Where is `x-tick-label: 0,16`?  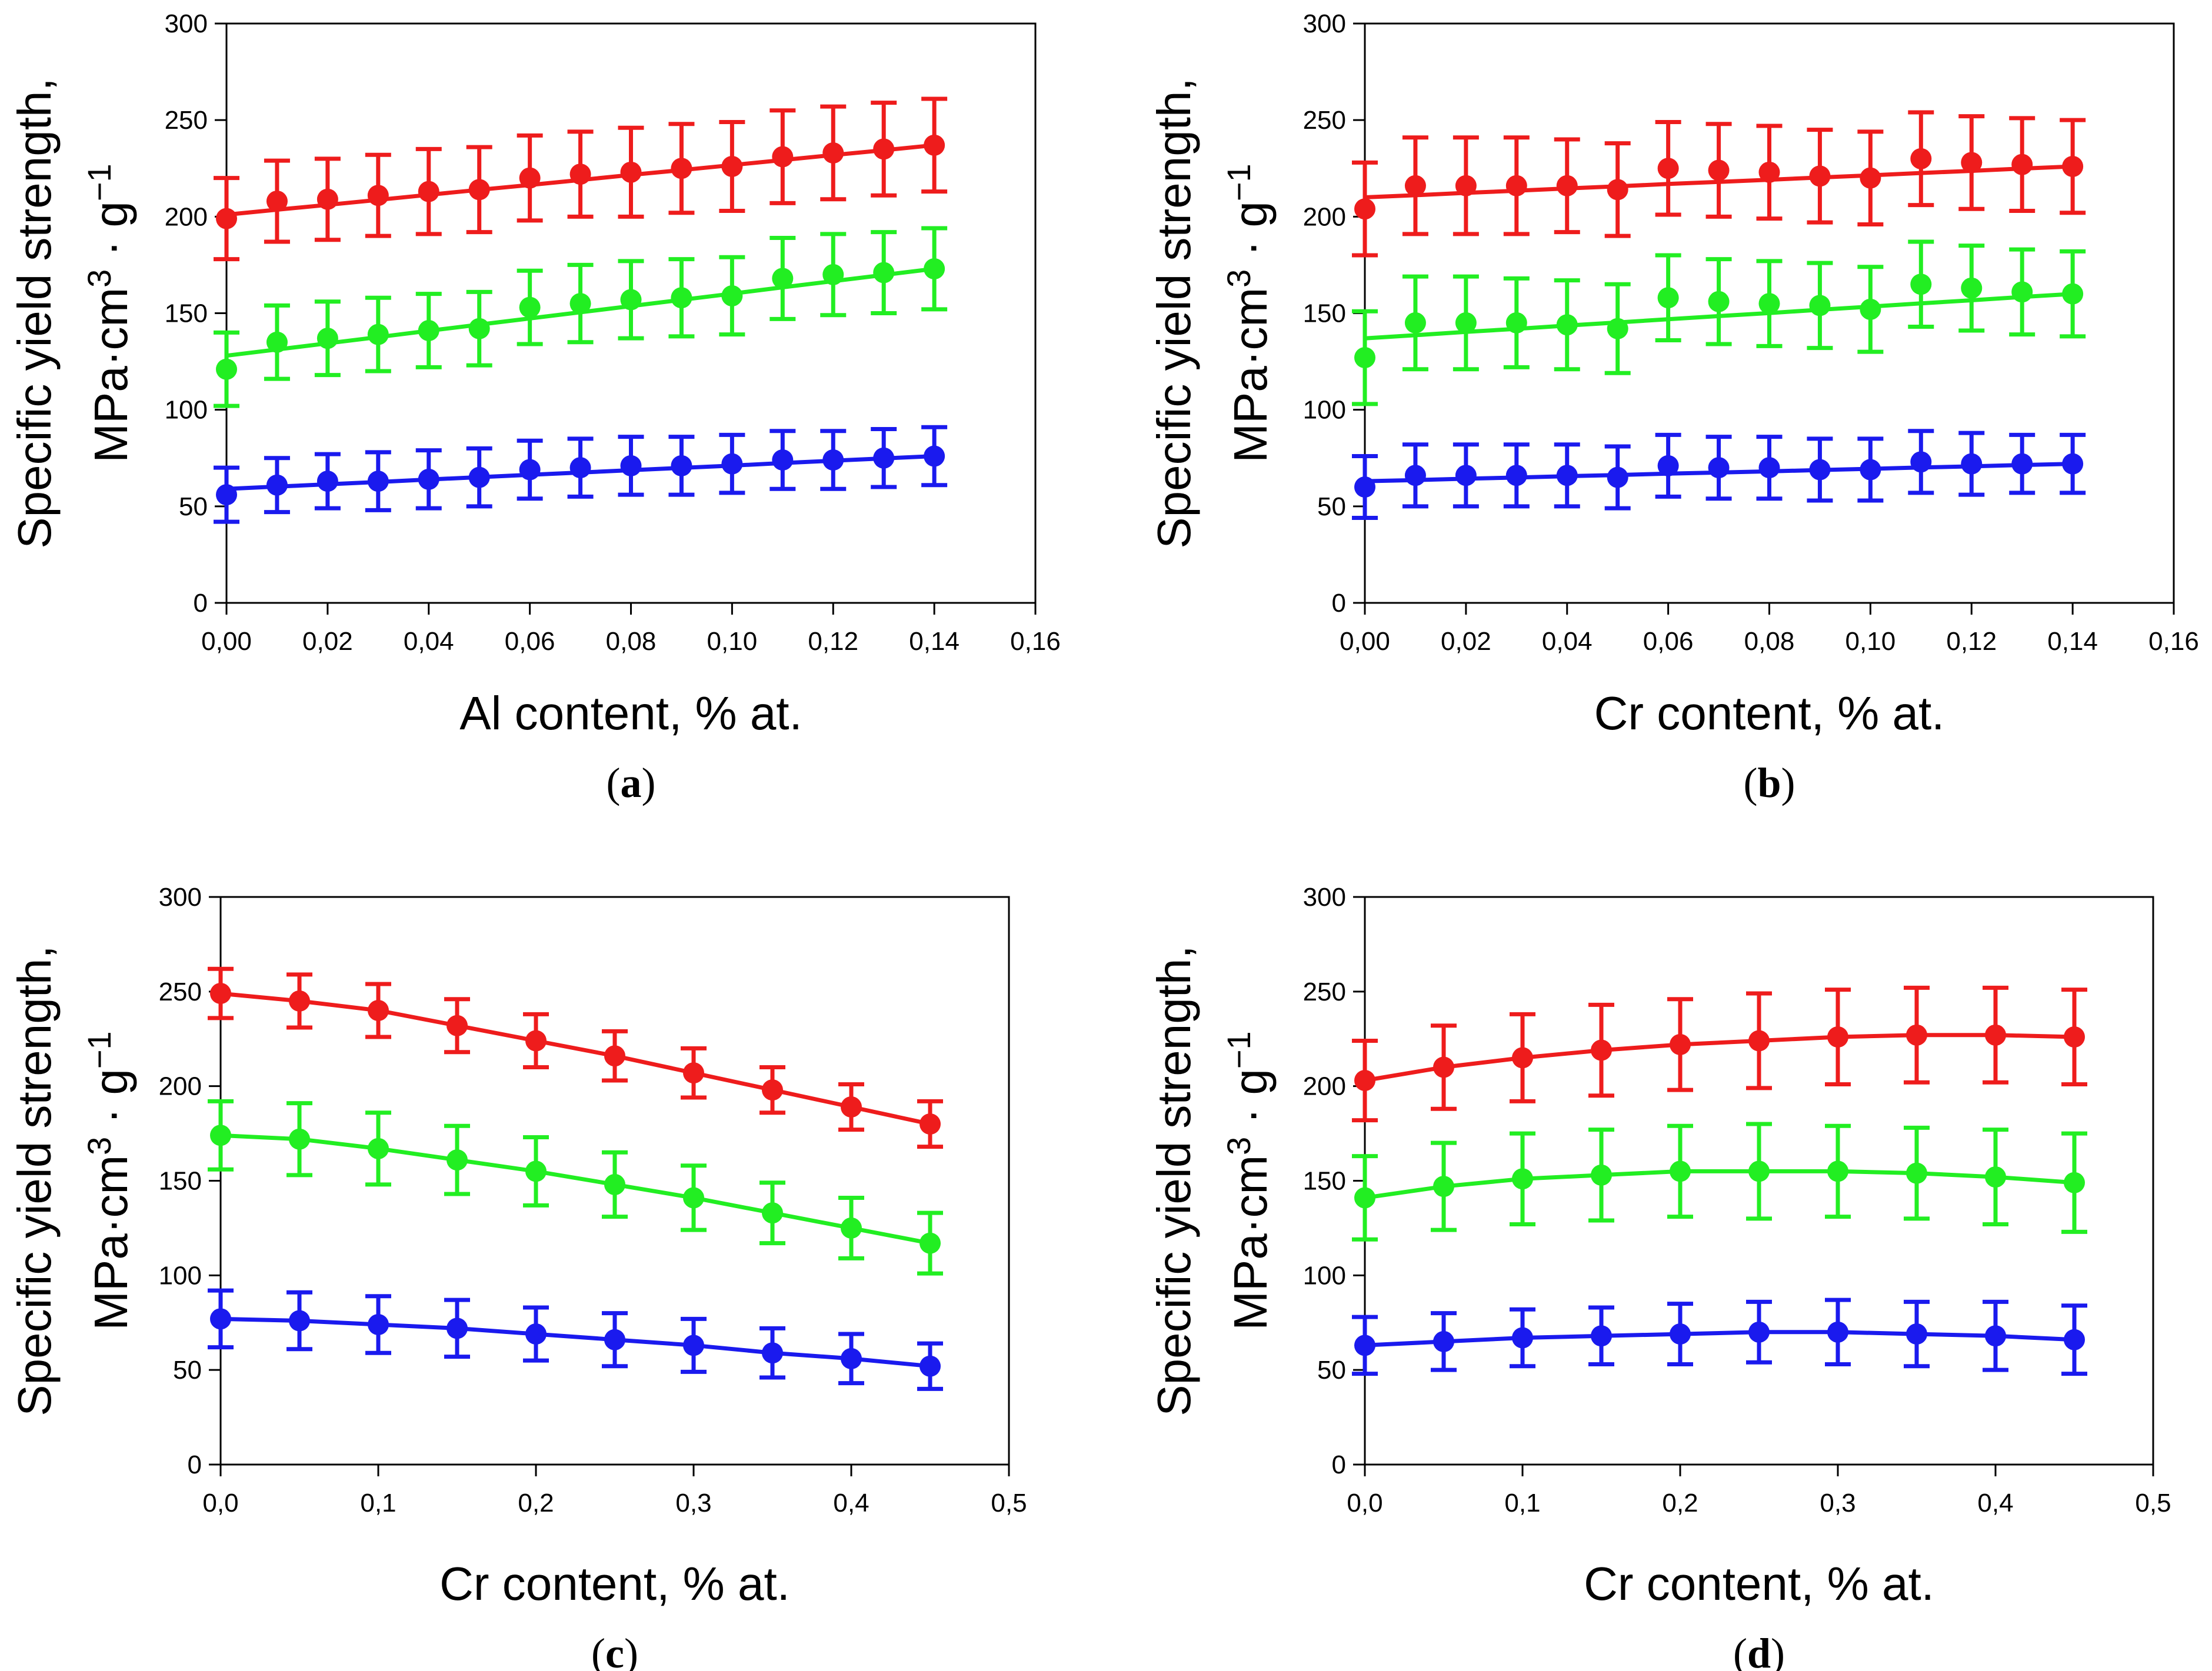 x-tick-label: 0,16 is located at coordinates (2173, 641).